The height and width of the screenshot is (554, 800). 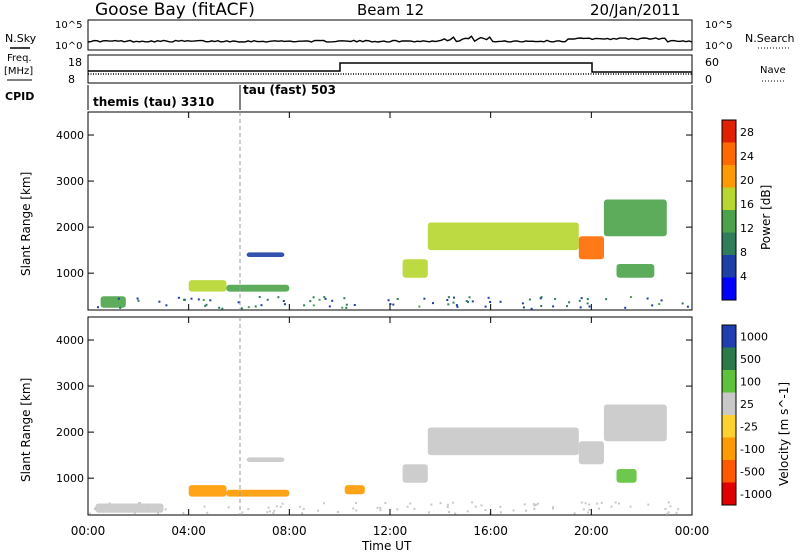 I want to click on time-axis: 00:00 04:00 08:00 12:00 16:00 20:00 00:00, so click(x=390, y=531).